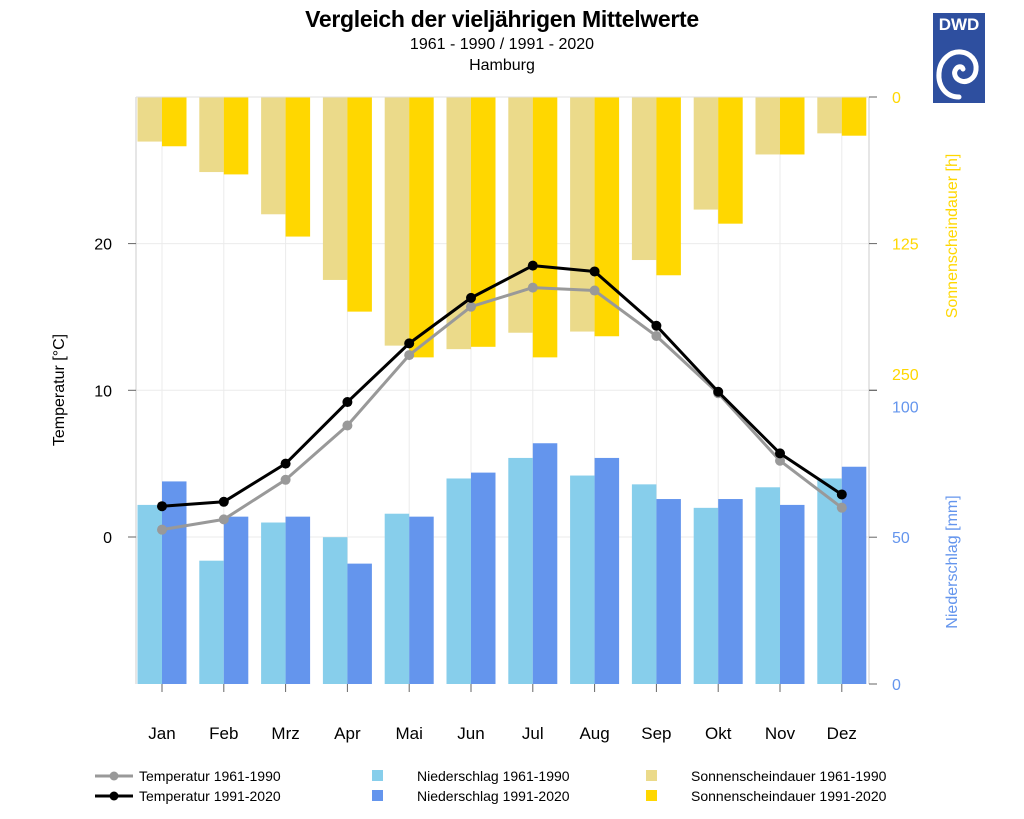 The height and width of the screenshot is (819, 1024). I want to click on x-tick-label: Feb, so click(223, 733).